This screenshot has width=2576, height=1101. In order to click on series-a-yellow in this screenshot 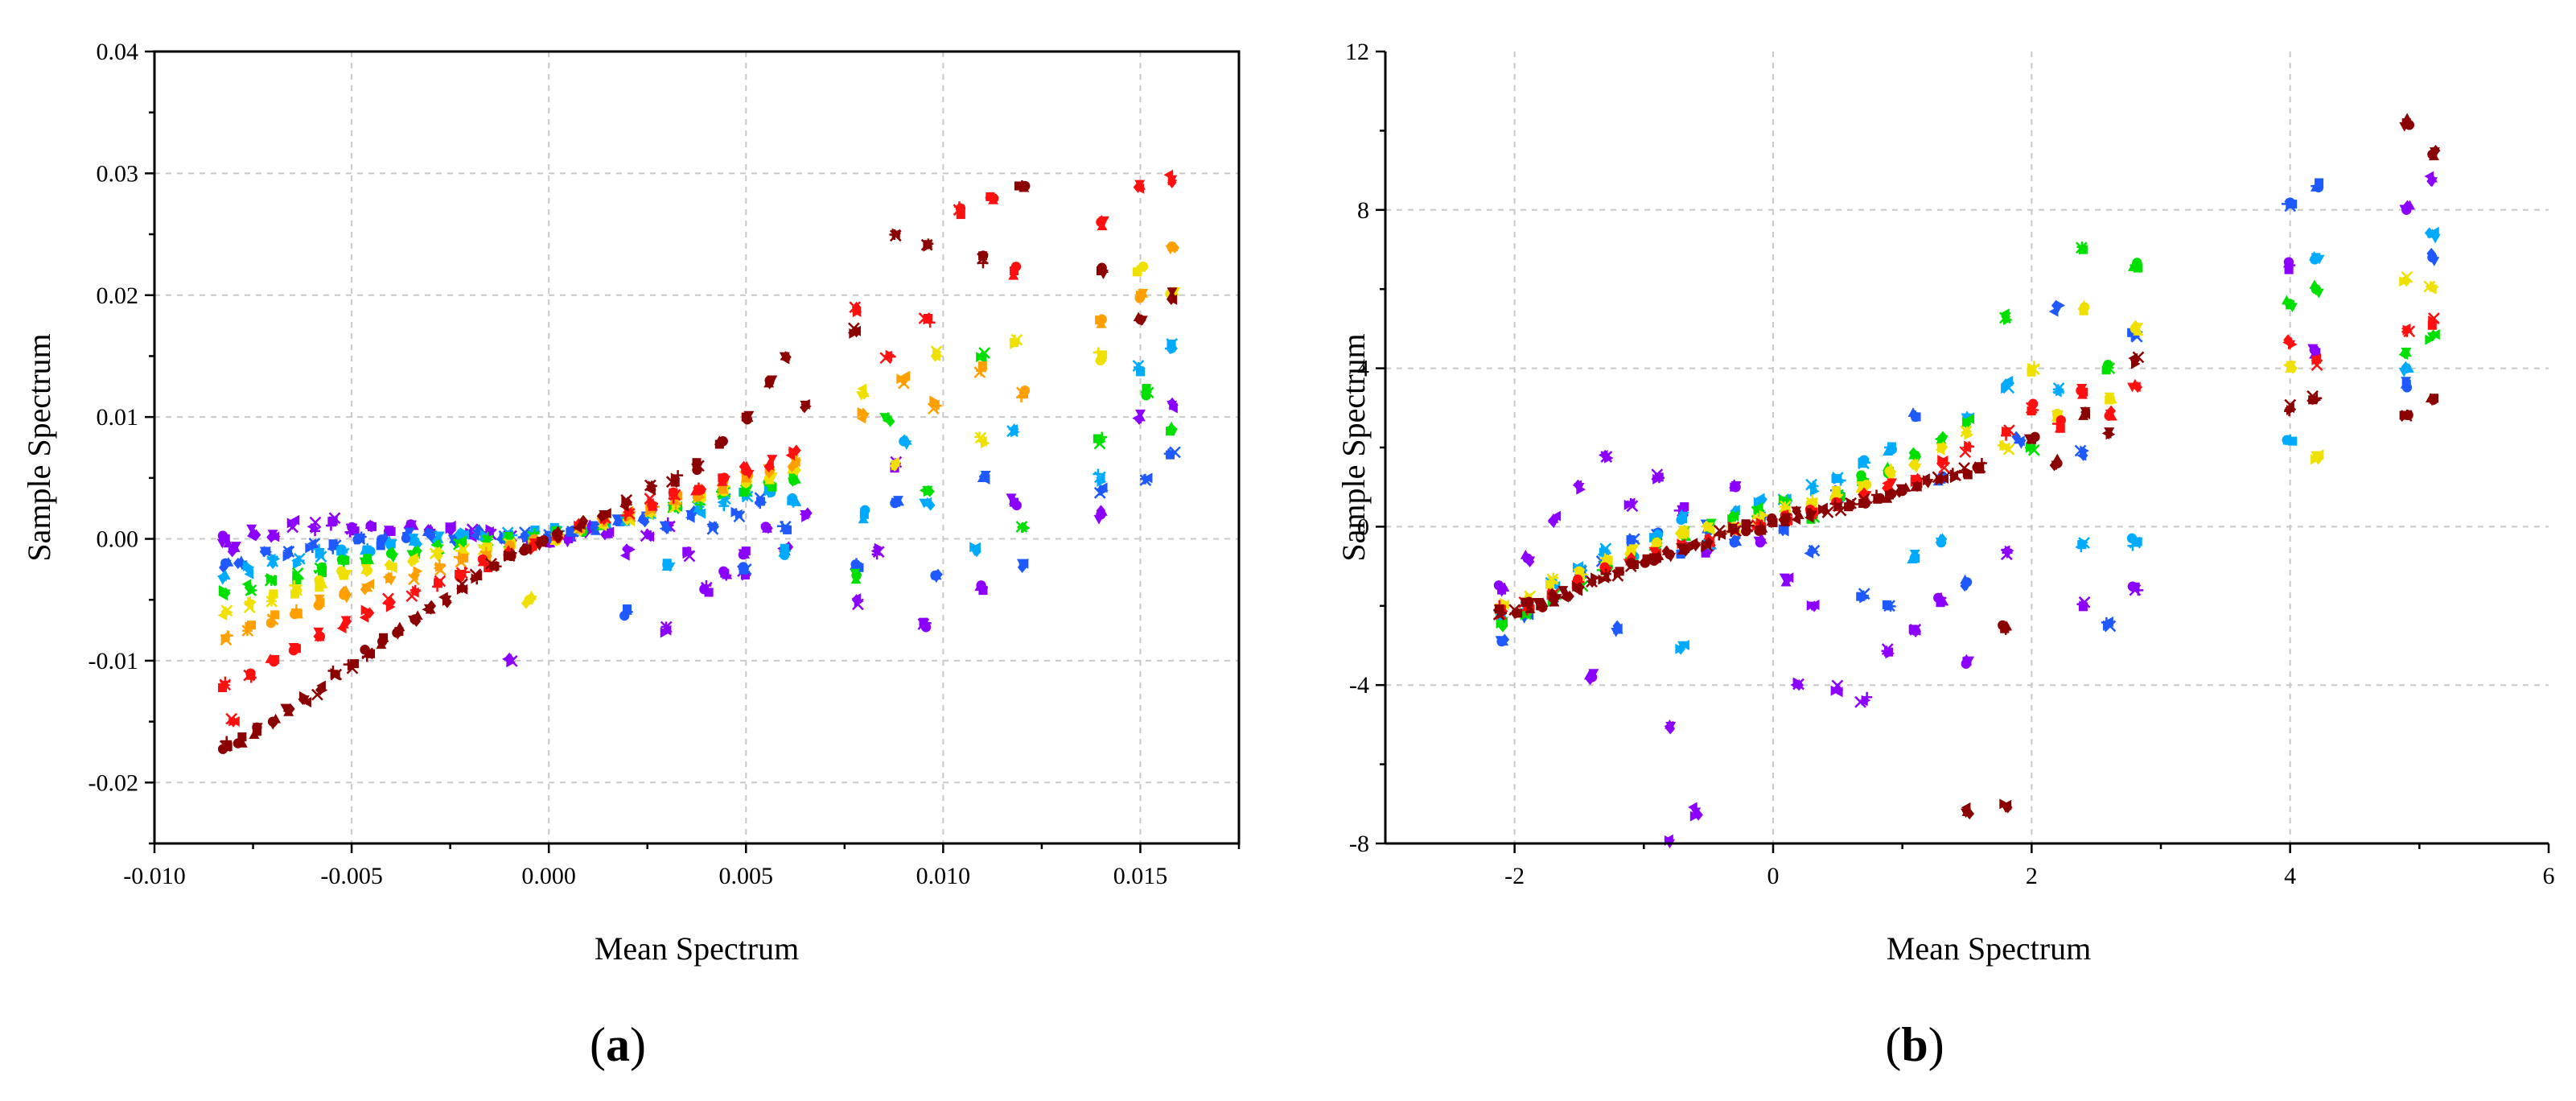, I will do `click(699, 441)`.